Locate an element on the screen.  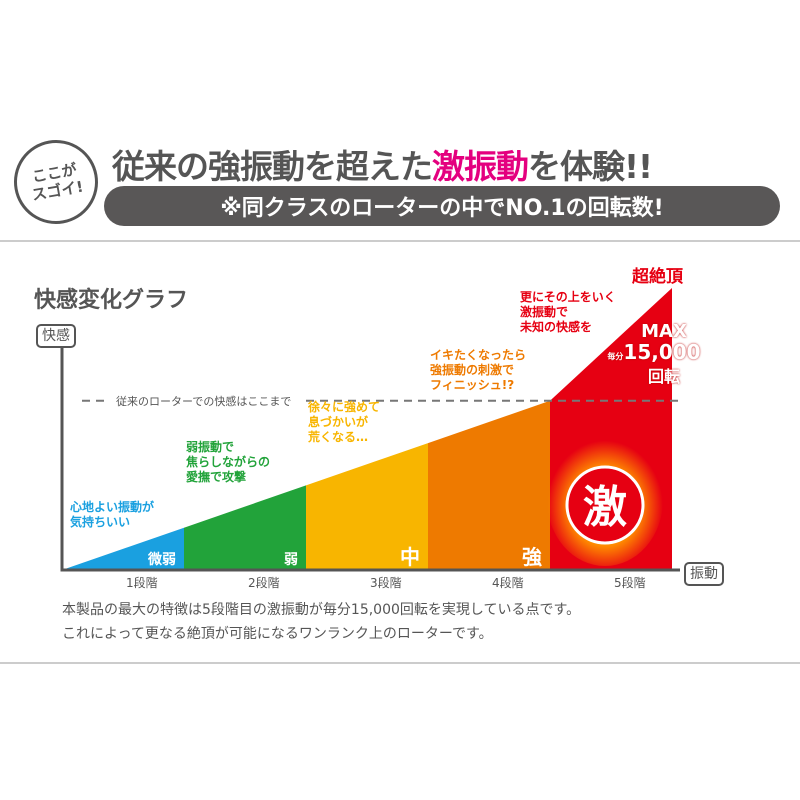
max-label: MAX 毎分15,000 回転 is located at coordinates (654, 354).